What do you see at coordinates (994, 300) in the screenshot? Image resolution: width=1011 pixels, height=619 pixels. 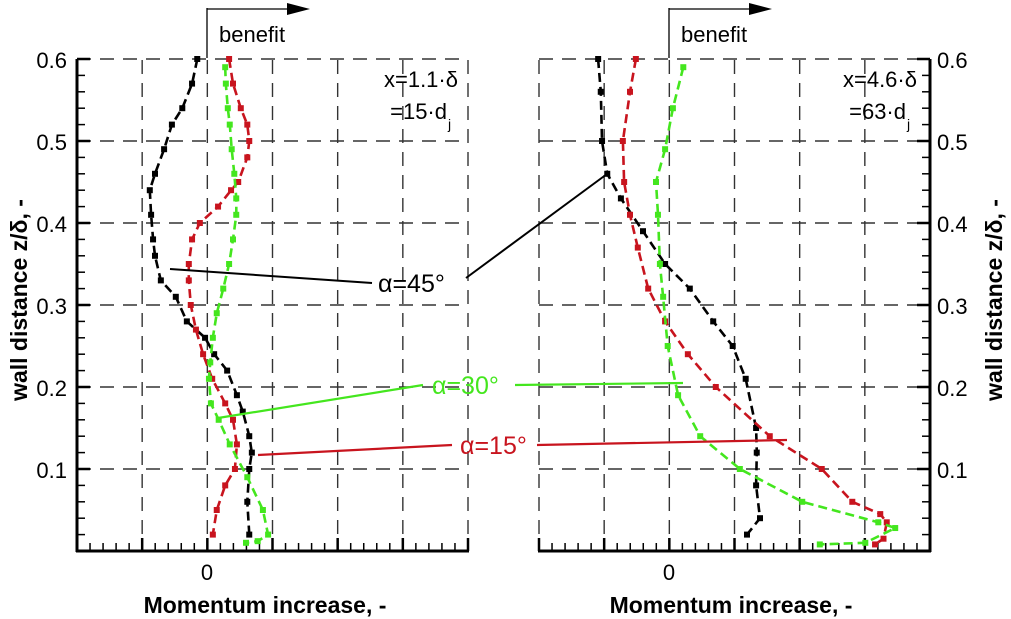 I see `y-axis-title-right: wall distance z/δ, -` at bounding box center [994, 300].